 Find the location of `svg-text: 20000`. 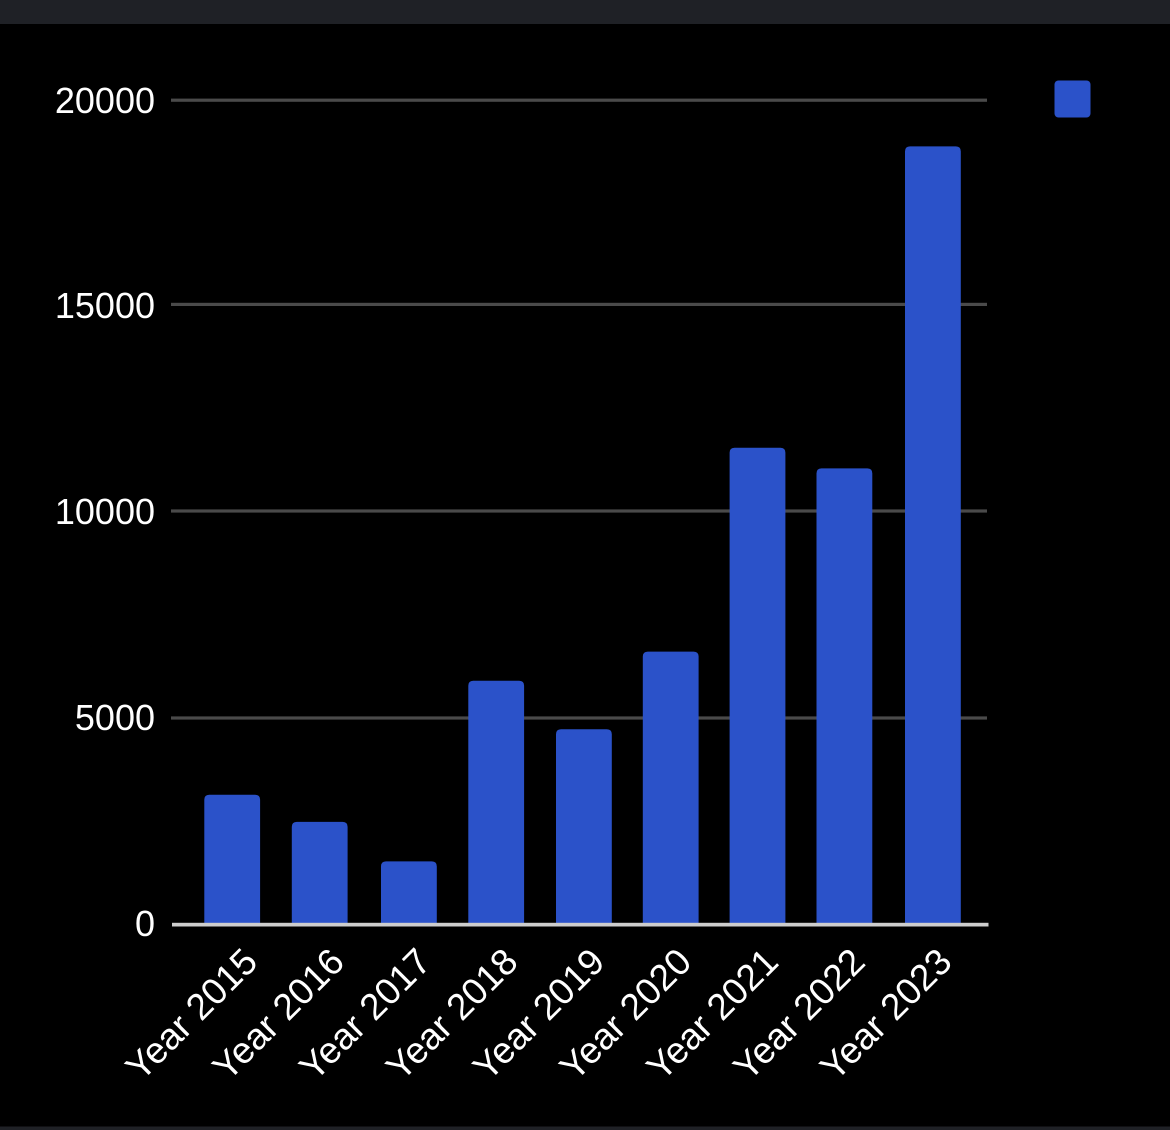

svg-text: 20000 is located at coordinates (105, 100).